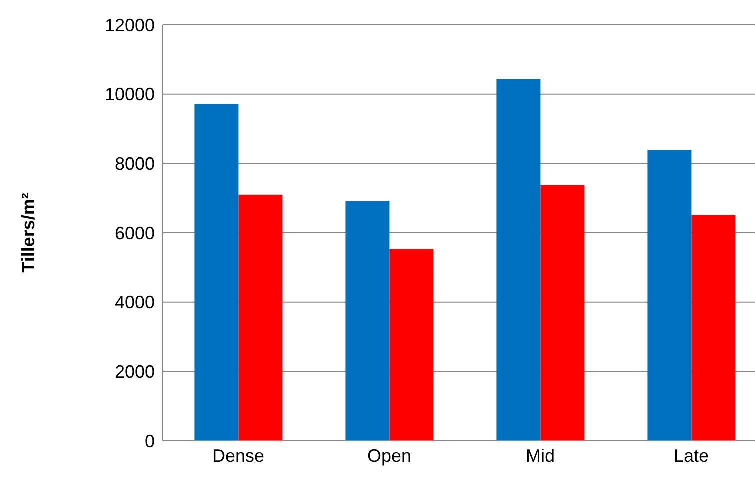 The height and width of the screenshot is (487, 755). I want to click on y-tick-label: 4000, so click(134, 302).